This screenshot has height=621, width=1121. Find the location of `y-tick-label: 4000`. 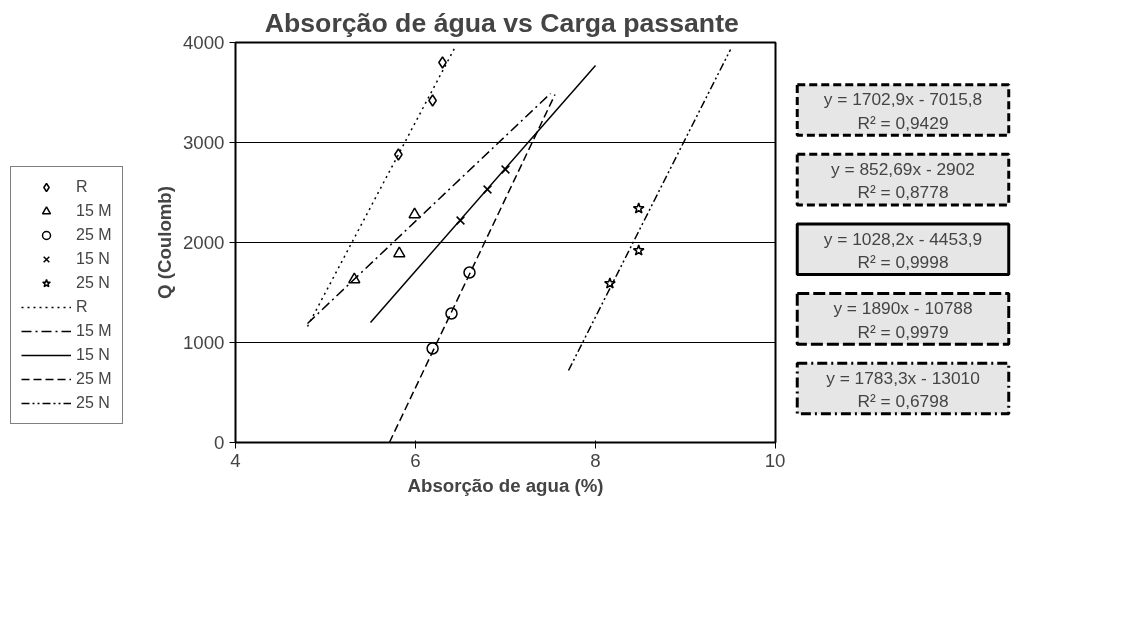

y-tick-label: 4000 is located at coordinates (204, 42).